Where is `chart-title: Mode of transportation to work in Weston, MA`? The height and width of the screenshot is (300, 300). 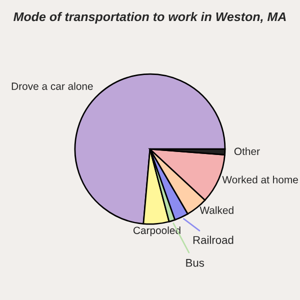 chart-title: Mode of transportation to work in Weston, MA is located at coordinates (150, 18).